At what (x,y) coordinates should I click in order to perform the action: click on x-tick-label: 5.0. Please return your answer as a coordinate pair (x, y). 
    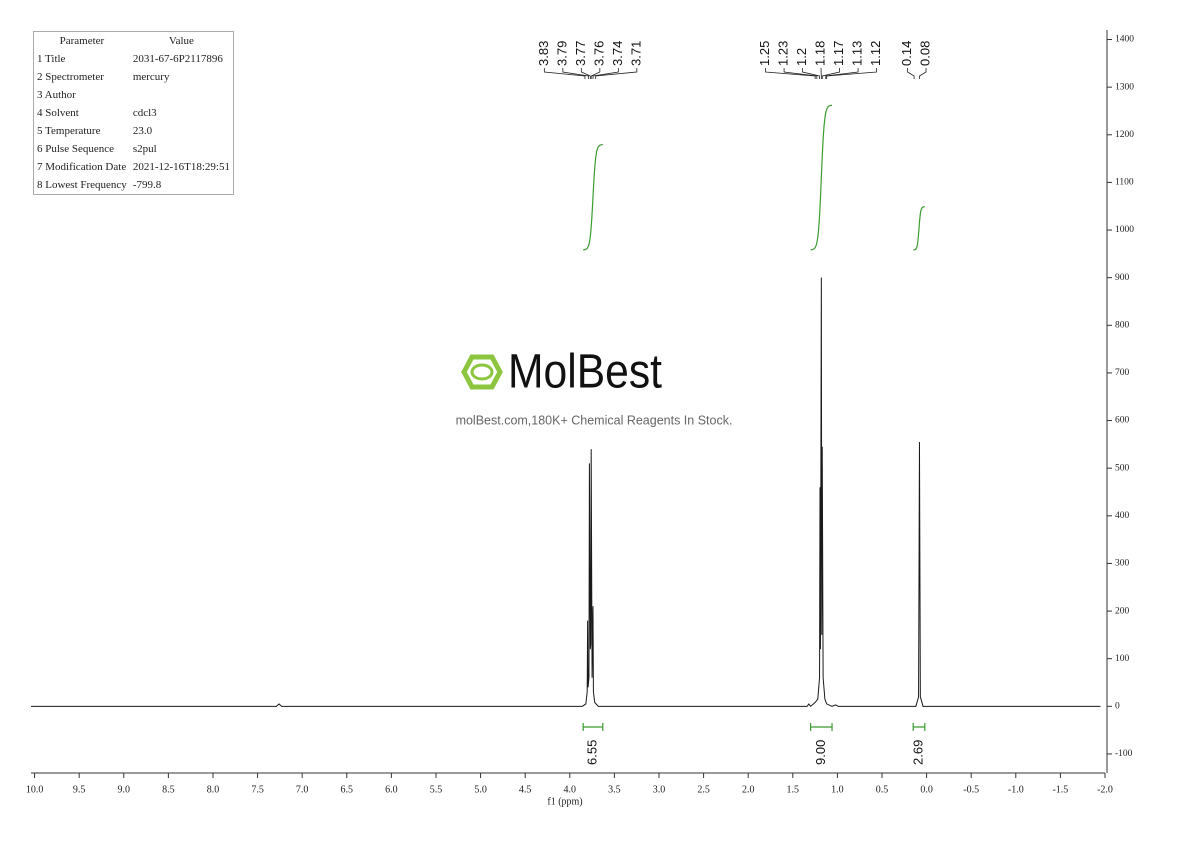
    Looking at the image, I should click on (480, 789).